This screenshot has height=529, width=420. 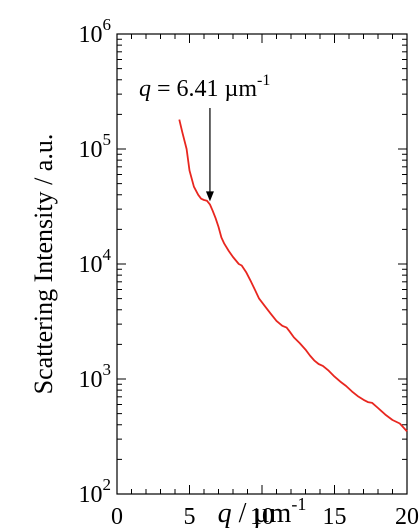 What do you see at coordinates (407, 516) in the screenshot?
I see `x-tick-label: 20` at bounding box center [407, 516].